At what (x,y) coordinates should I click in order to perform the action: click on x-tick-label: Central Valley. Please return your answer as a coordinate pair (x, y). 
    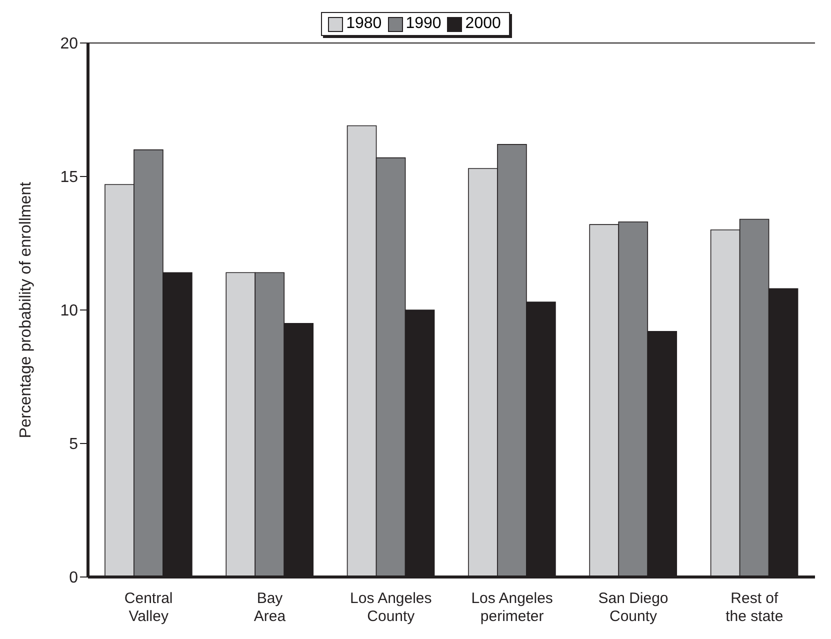
    Looking at the image, I should click on (148, 607).